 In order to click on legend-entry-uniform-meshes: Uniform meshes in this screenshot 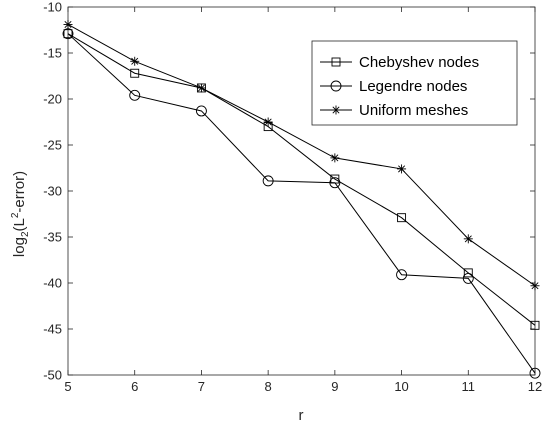, I will do `click(394, 110)`.